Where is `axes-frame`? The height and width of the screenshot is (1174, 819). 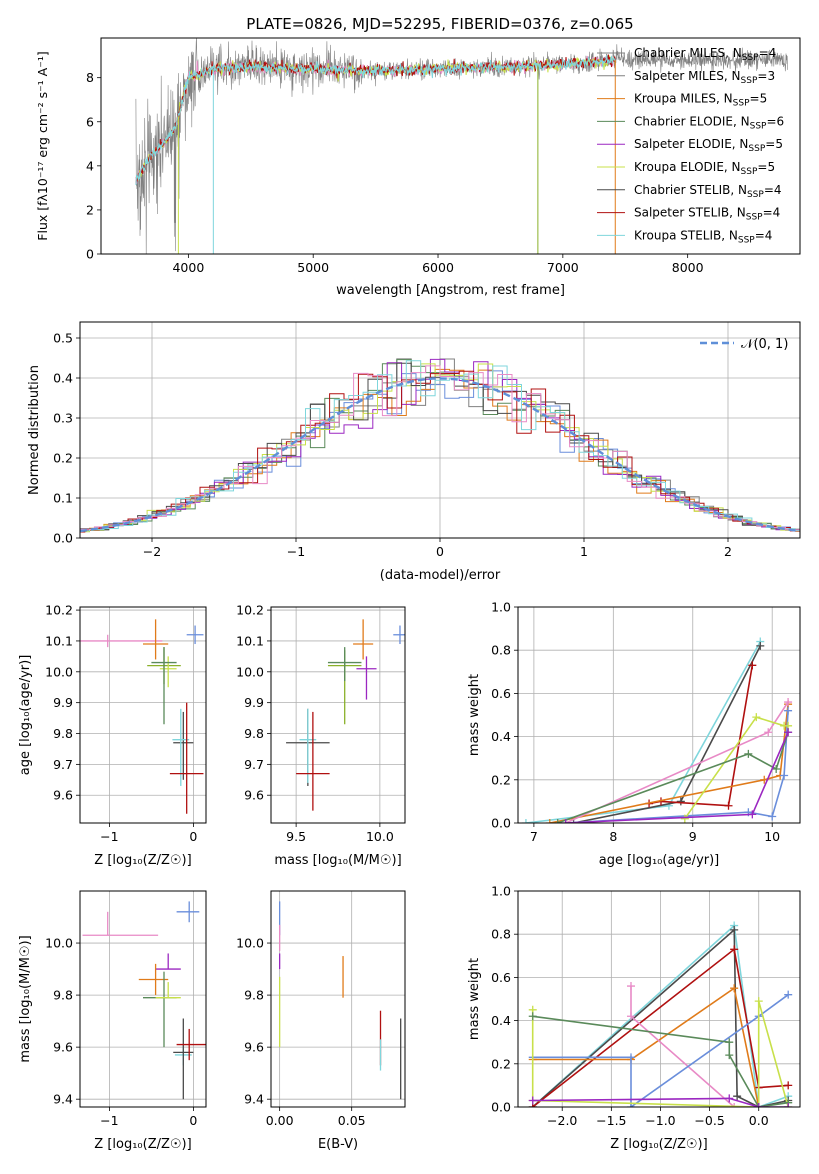
axes-frame is located at coordinates (143, 715).